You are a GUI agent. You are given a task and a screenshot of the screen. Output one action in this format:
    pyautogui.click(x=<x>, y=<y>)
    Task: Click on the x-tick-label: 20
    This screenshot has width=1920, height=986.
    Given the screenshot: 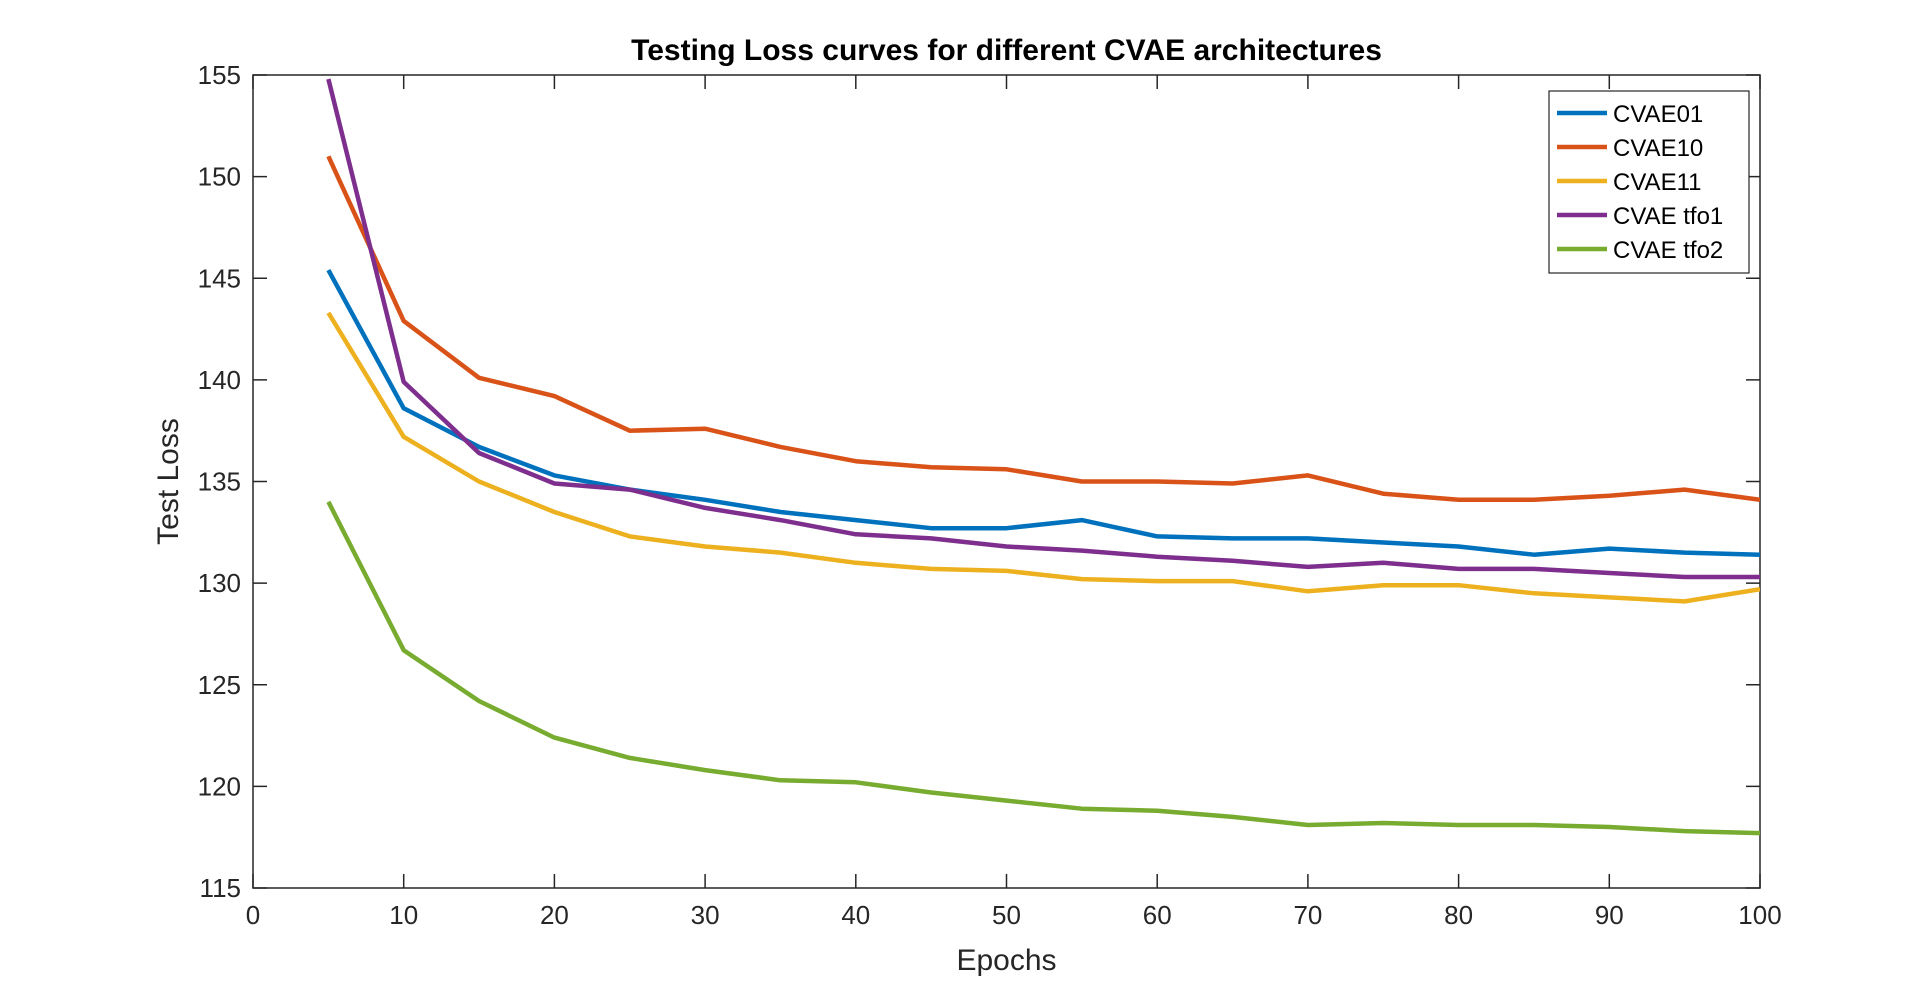 What is the action you would take?
    pyautogui.click(x=554, y=915)
    